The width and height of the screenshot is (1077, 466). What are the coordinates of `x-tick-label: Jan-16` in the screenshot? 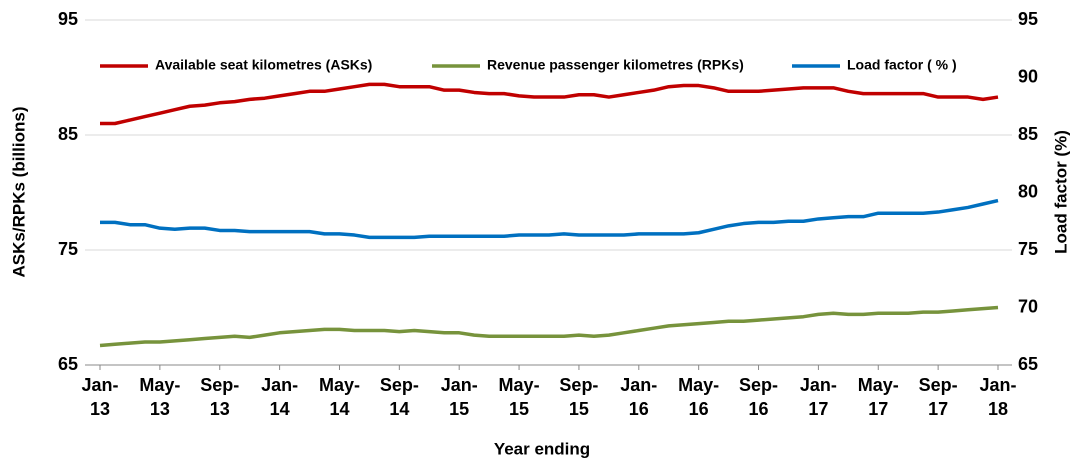 It's located at (638, 397).